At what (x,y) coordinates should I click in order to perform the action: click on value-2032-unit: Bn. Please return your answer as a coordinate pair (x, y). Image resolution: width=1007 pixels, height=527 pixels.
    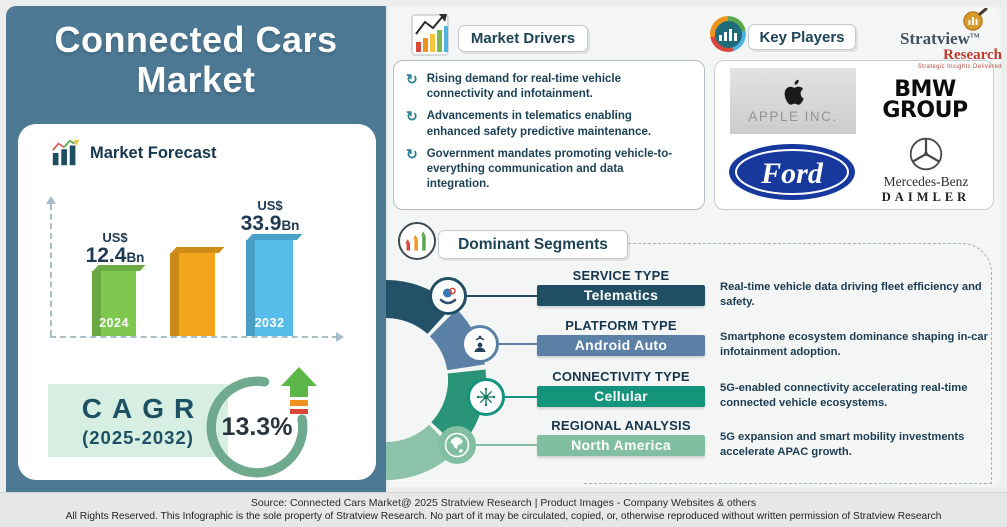
    Looking at the image, I should click on (290, 225).